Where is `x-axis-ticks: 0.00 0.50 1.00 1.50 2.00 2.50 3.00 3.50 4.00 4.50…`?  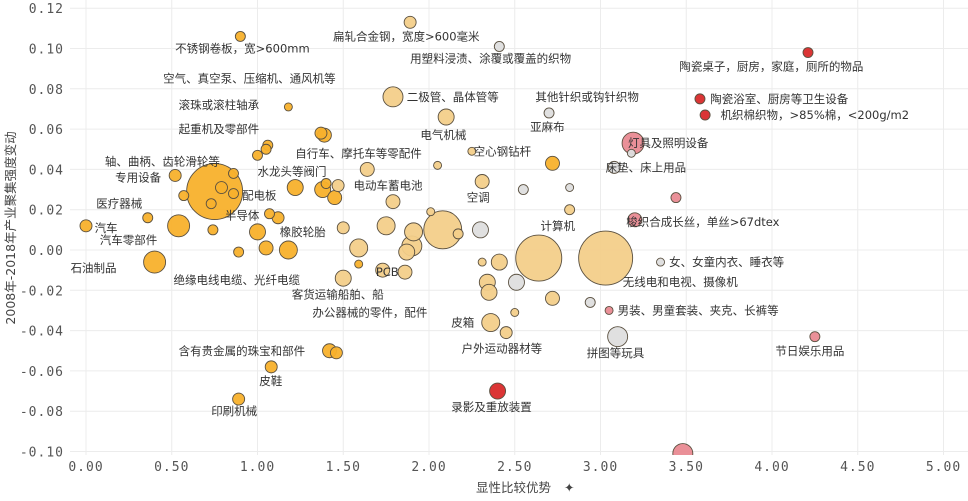
x-axis-ticks: 0.00 0.50 1.00 1.50 2.00 2.50 3.00 3.50 4.00 4.50… is located at coordinates (514, 467).